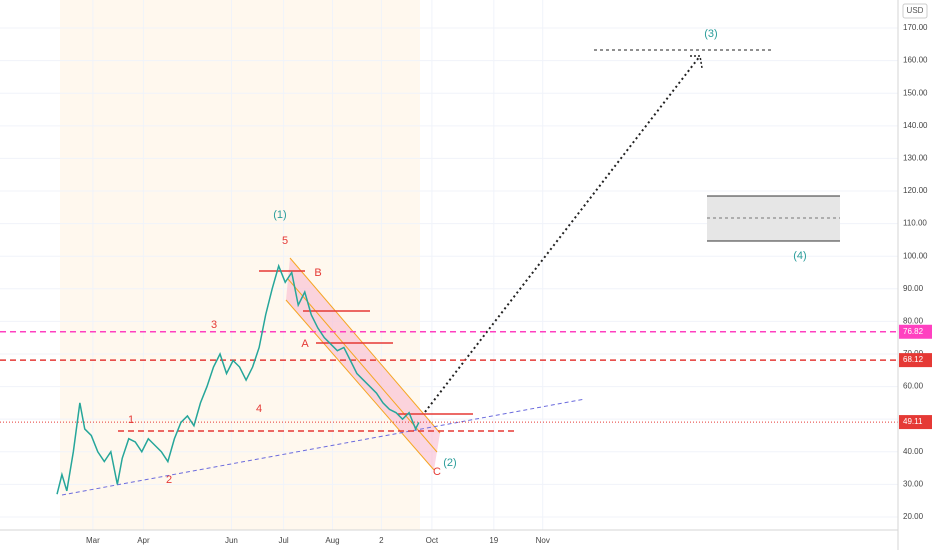 The height and width of the screenshot is (550, 932). I want to click on wave-label: 3, so click(214, 325).